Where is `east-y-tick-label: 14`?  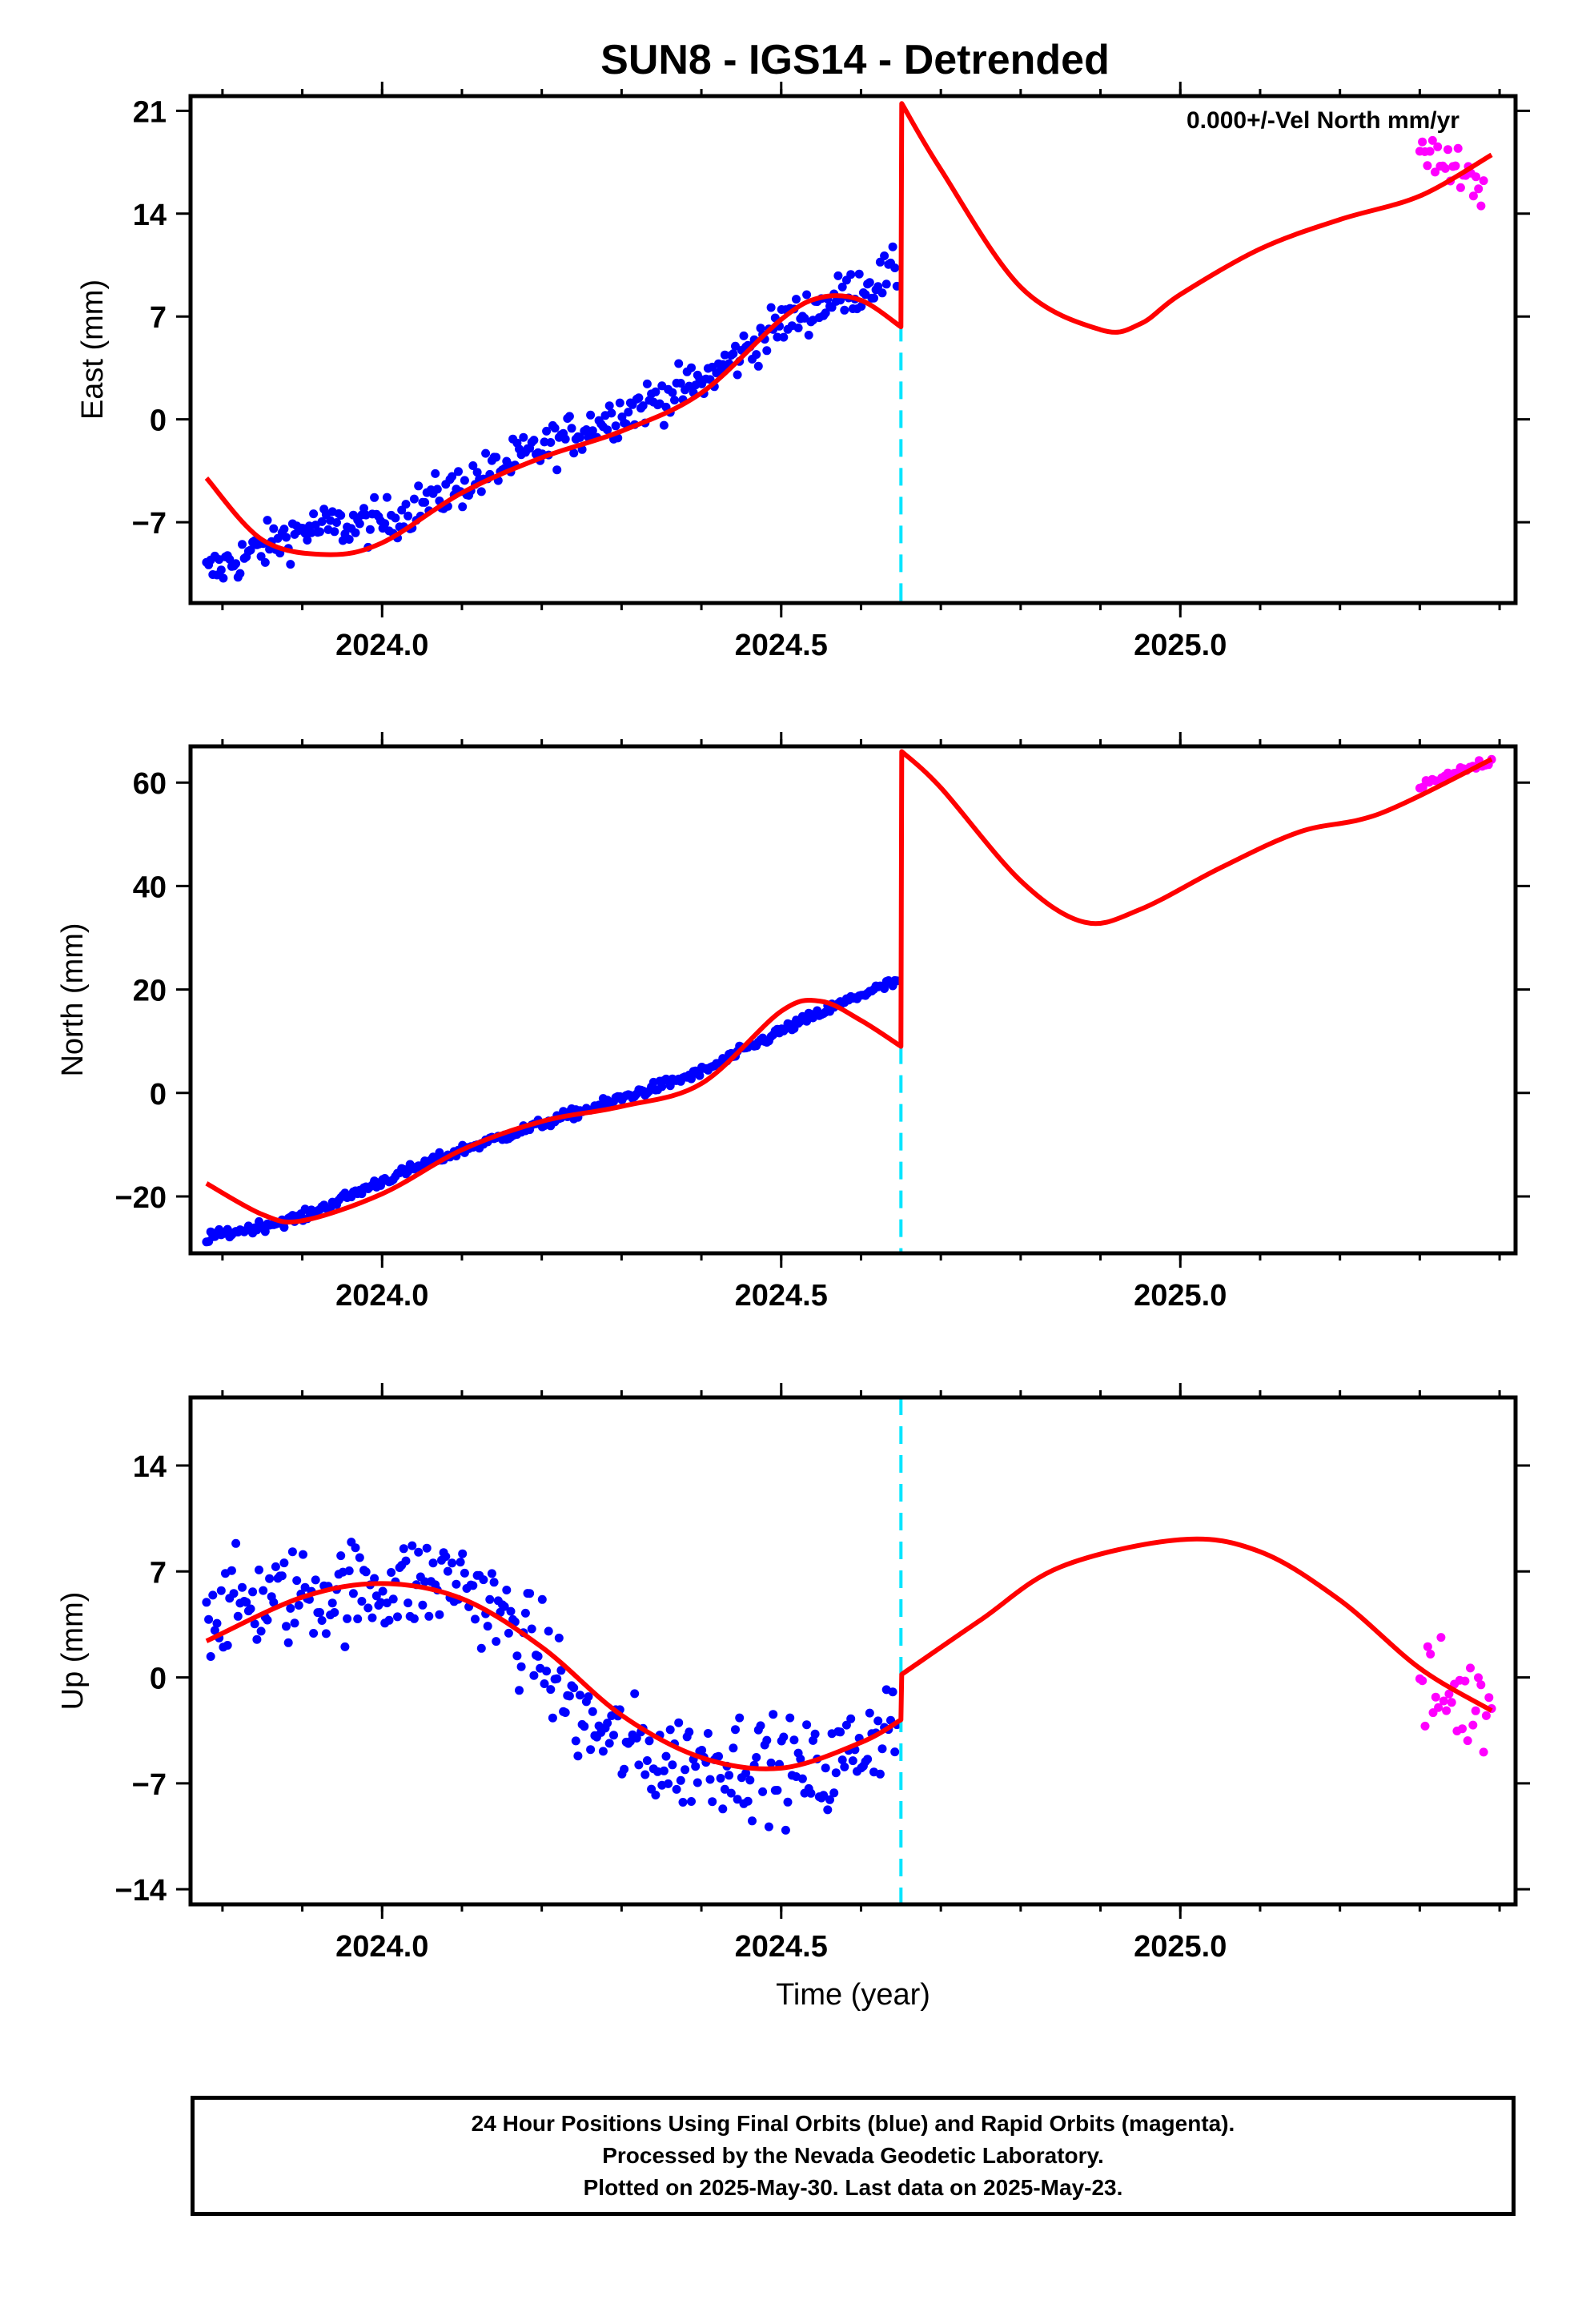 east-y-tick-label: 14 is located at coordinates (150, 215).